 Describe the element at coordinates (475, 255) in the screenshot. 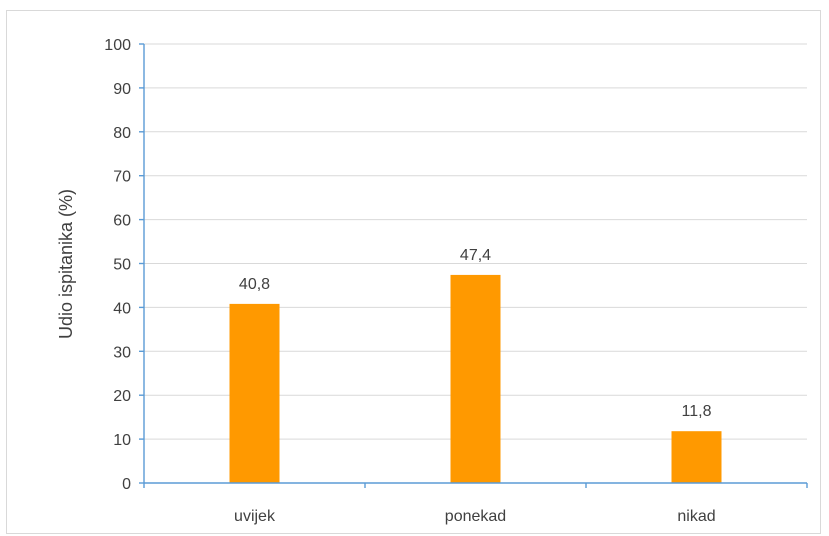

I see `data-label: 47,4` at that location.